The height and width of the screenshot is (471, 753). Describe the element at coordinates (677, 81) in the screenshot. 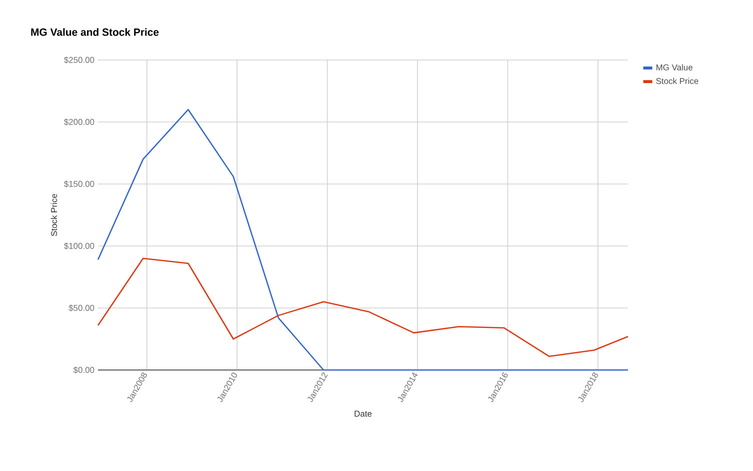

I see `legend-label: Stock Price` at that location.